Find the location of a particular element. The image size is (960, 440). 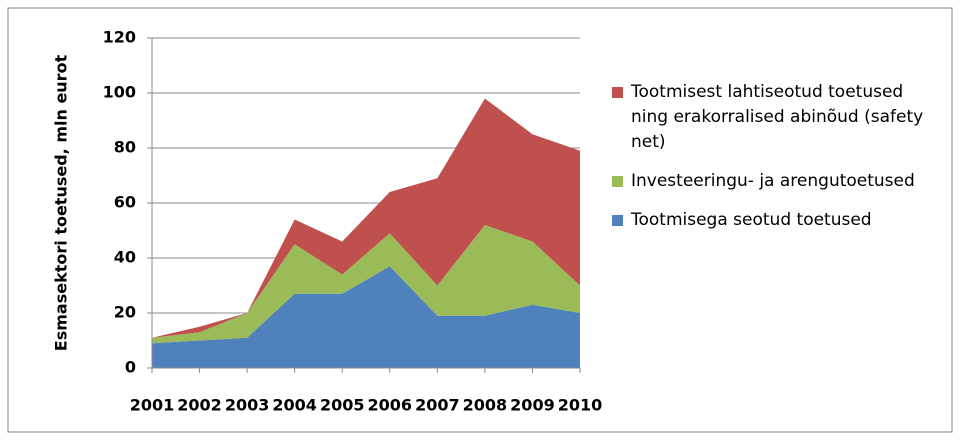

x-tick-label: 2002 is located at coordinates (199, 405).